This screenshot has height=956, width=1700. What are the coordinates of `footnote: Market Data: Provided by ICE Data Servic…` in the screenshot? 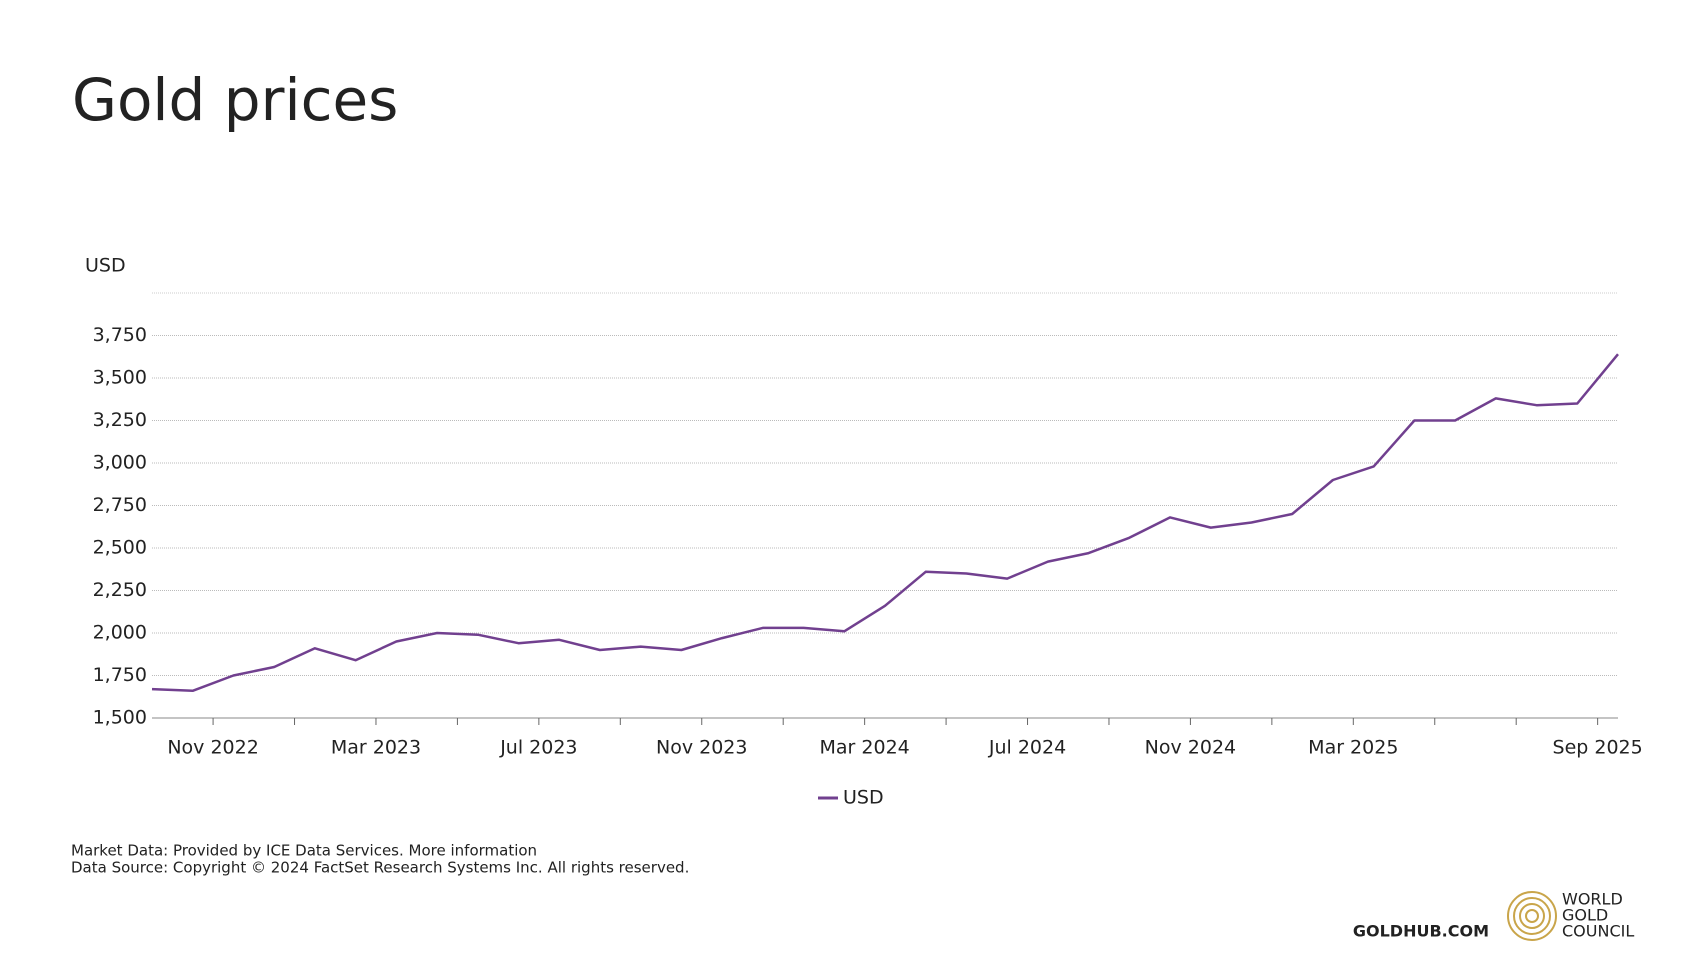 It's located at (304, 851).